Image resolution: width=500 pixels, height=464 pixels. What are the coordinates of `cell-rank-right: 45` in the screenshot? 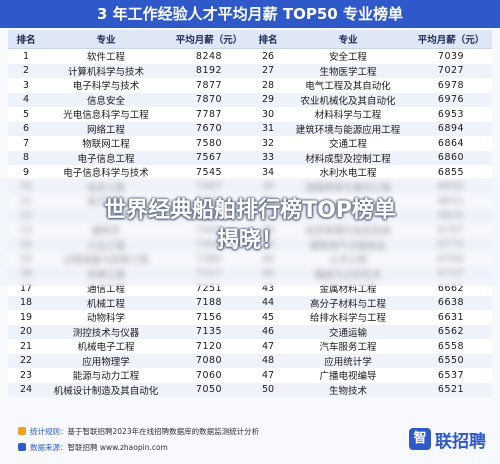 It's located at (268, 317).